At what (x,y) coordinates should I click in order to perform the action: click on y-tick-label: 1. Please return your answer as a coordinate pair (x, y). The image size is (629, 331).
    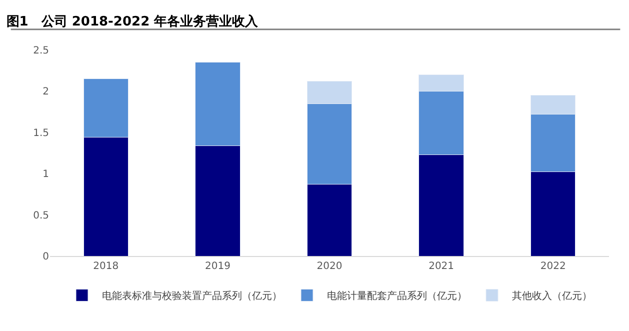
    Looking at the image, I should click on (45, 174).